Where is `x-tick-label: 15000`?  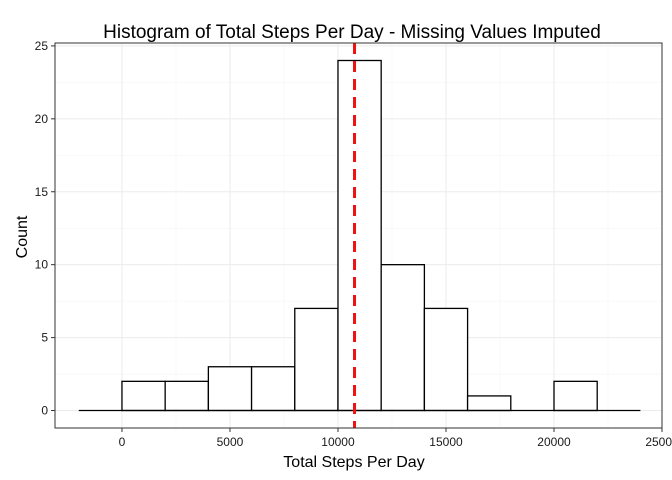 x-tick-label: 15000 is located at coordinates (446, 442).